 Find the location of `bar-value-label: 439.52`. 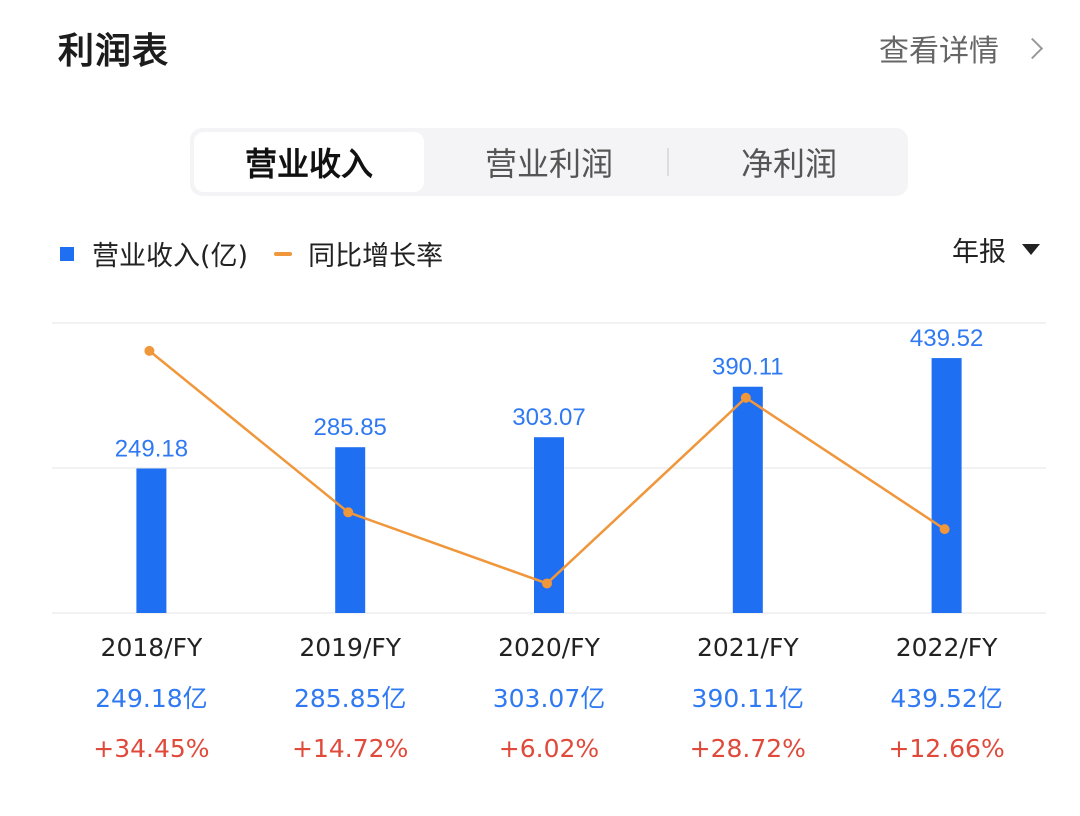

bar-value-label: 439.52 is located at coordinates (946, 338).